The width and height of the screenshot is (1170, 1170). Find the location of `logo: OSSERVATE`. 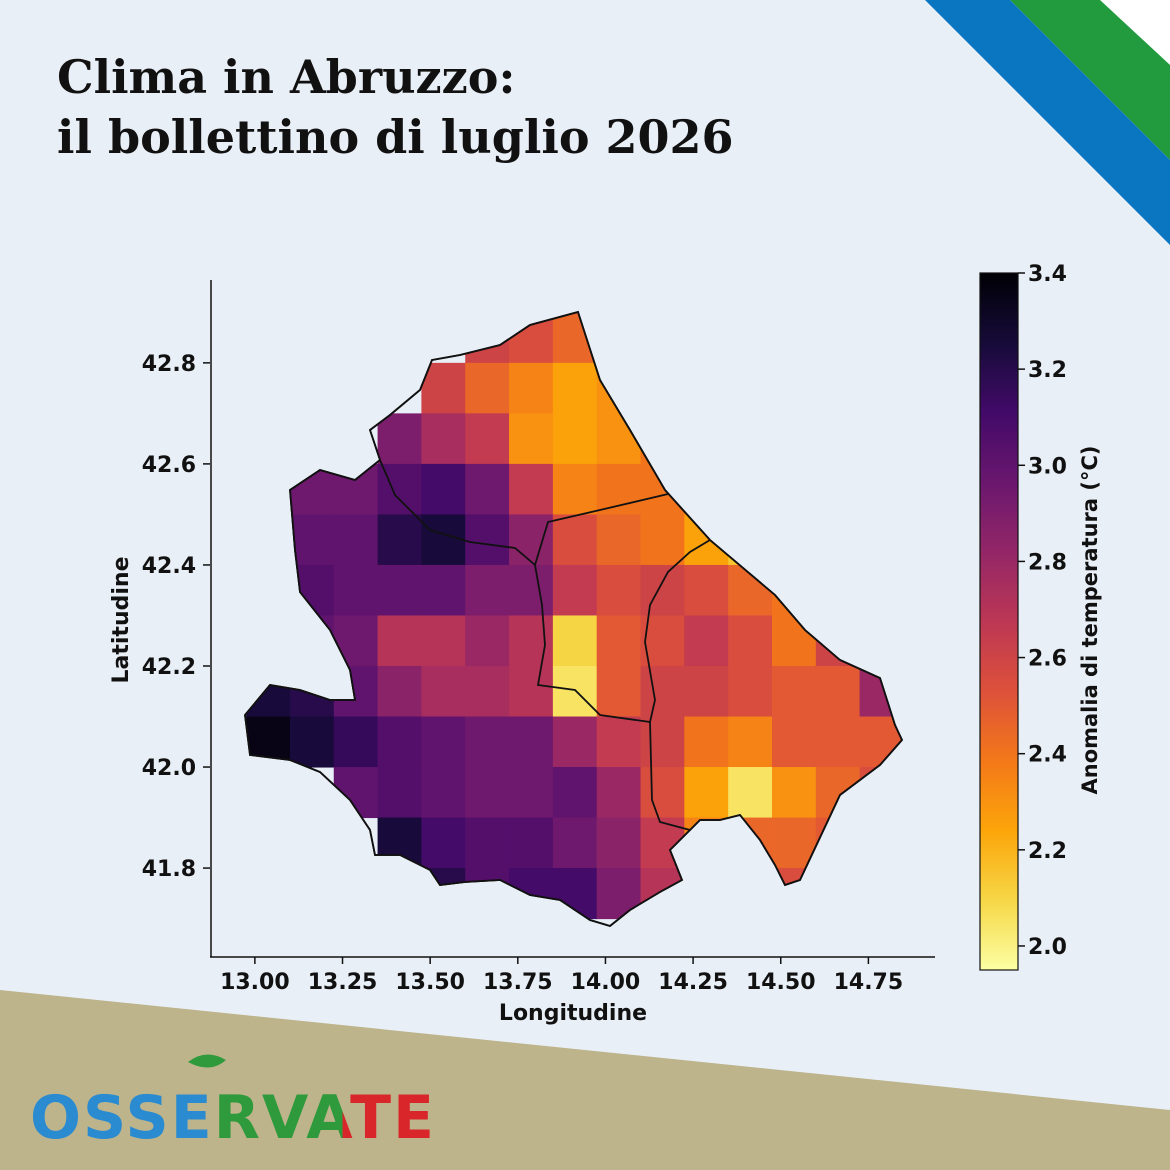

logo: OSSERVATE is located at coordinates (233, 1118).